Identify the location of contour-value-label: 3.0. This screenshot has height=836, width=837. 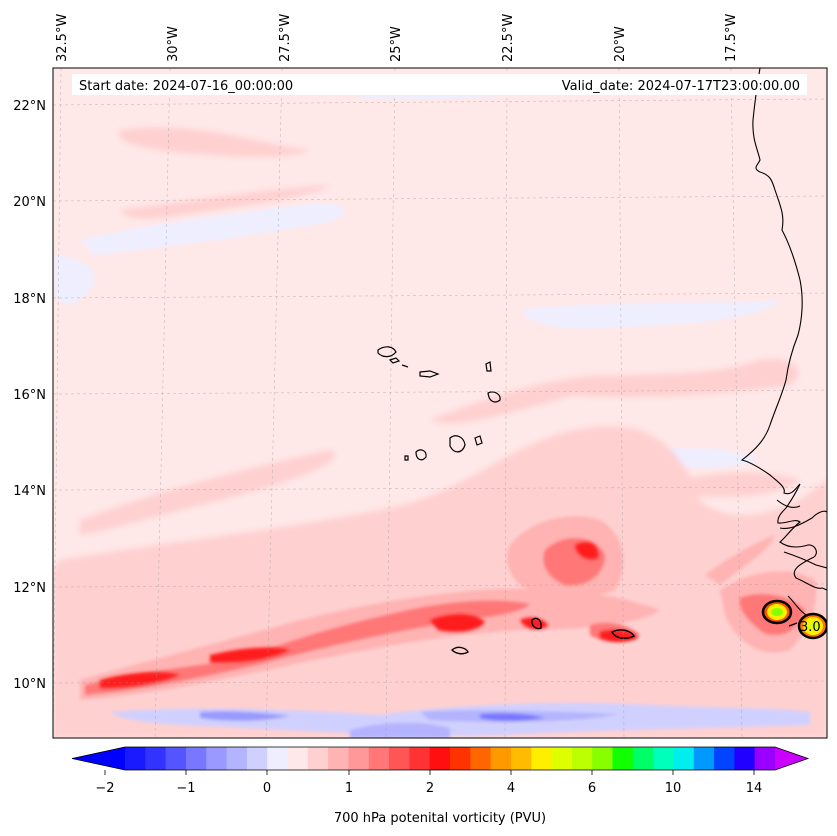
(810, 627).